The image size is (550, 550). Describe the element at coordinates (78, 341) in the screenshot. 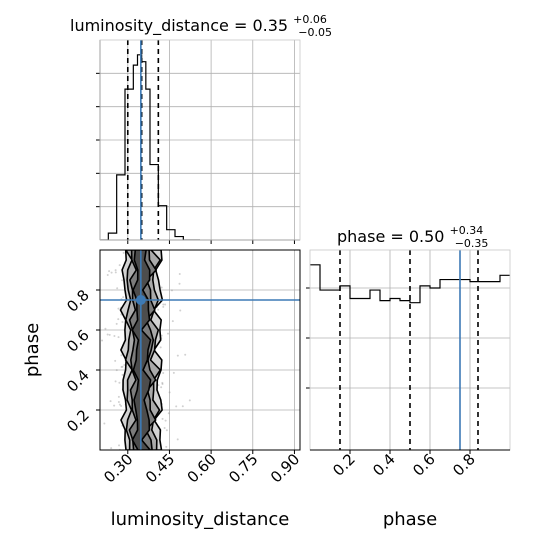

I see `y-tick-label-2: 0.6` at that location.